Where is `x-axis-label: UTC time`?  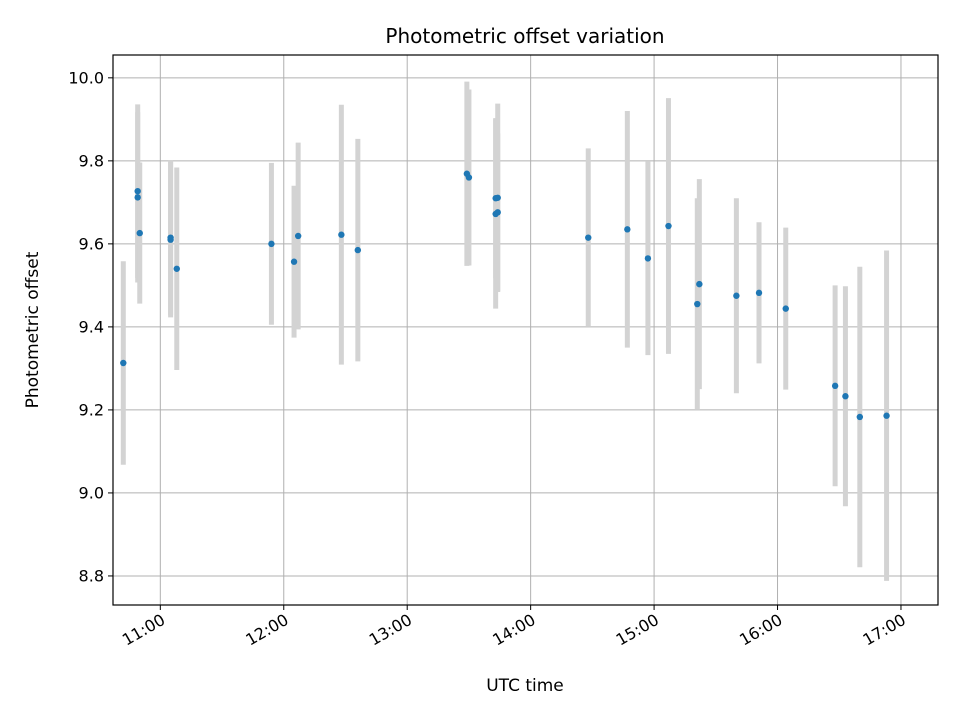 x-axis-label: UTC time is located at coordinates (525, 686).